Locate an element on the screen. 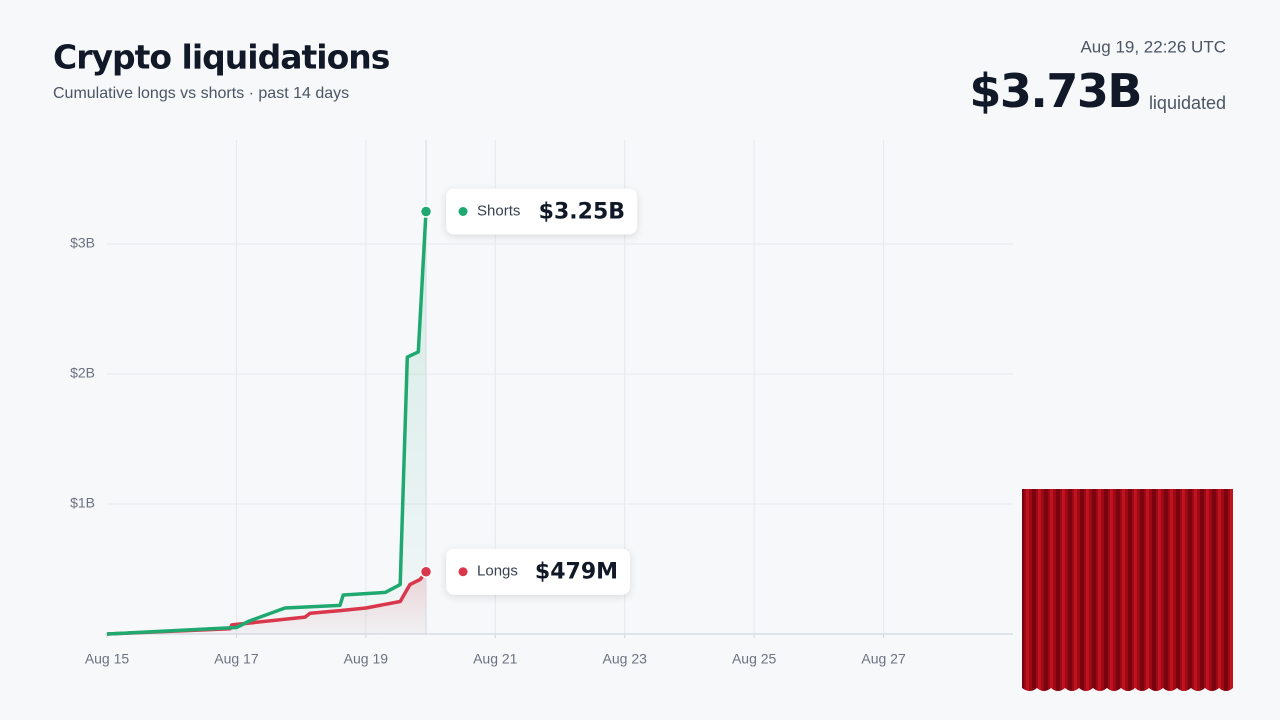 This screenshot has height=720, width=1280. curtain-cloth is located at coordinates (1127, 590).